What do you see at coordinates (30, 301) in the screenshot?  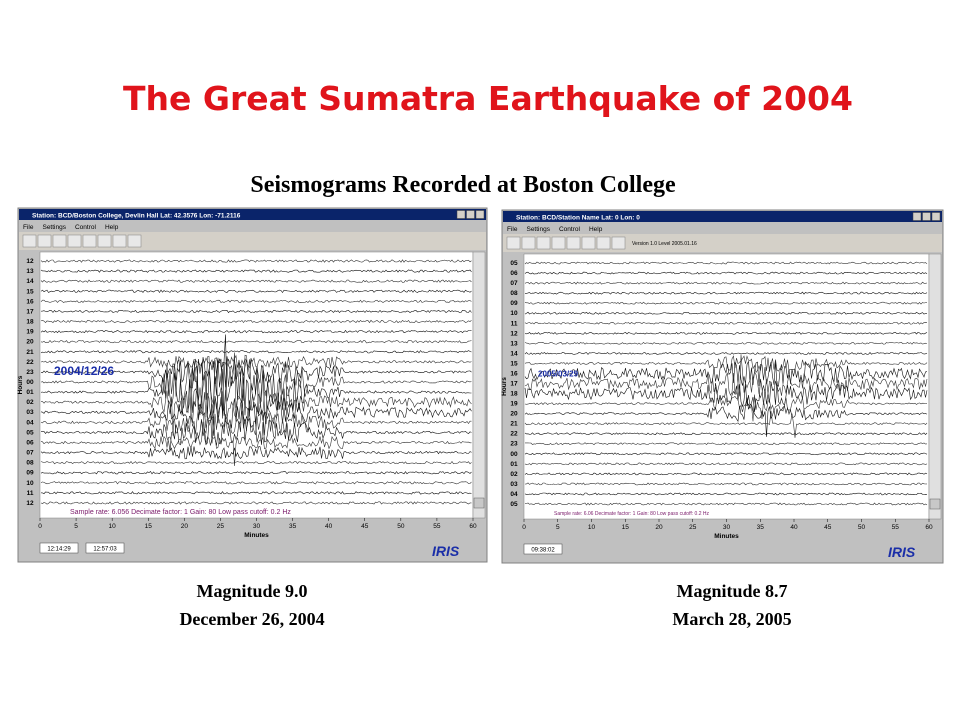 I see `hour-label: 16` at bounding box center [30, 301].